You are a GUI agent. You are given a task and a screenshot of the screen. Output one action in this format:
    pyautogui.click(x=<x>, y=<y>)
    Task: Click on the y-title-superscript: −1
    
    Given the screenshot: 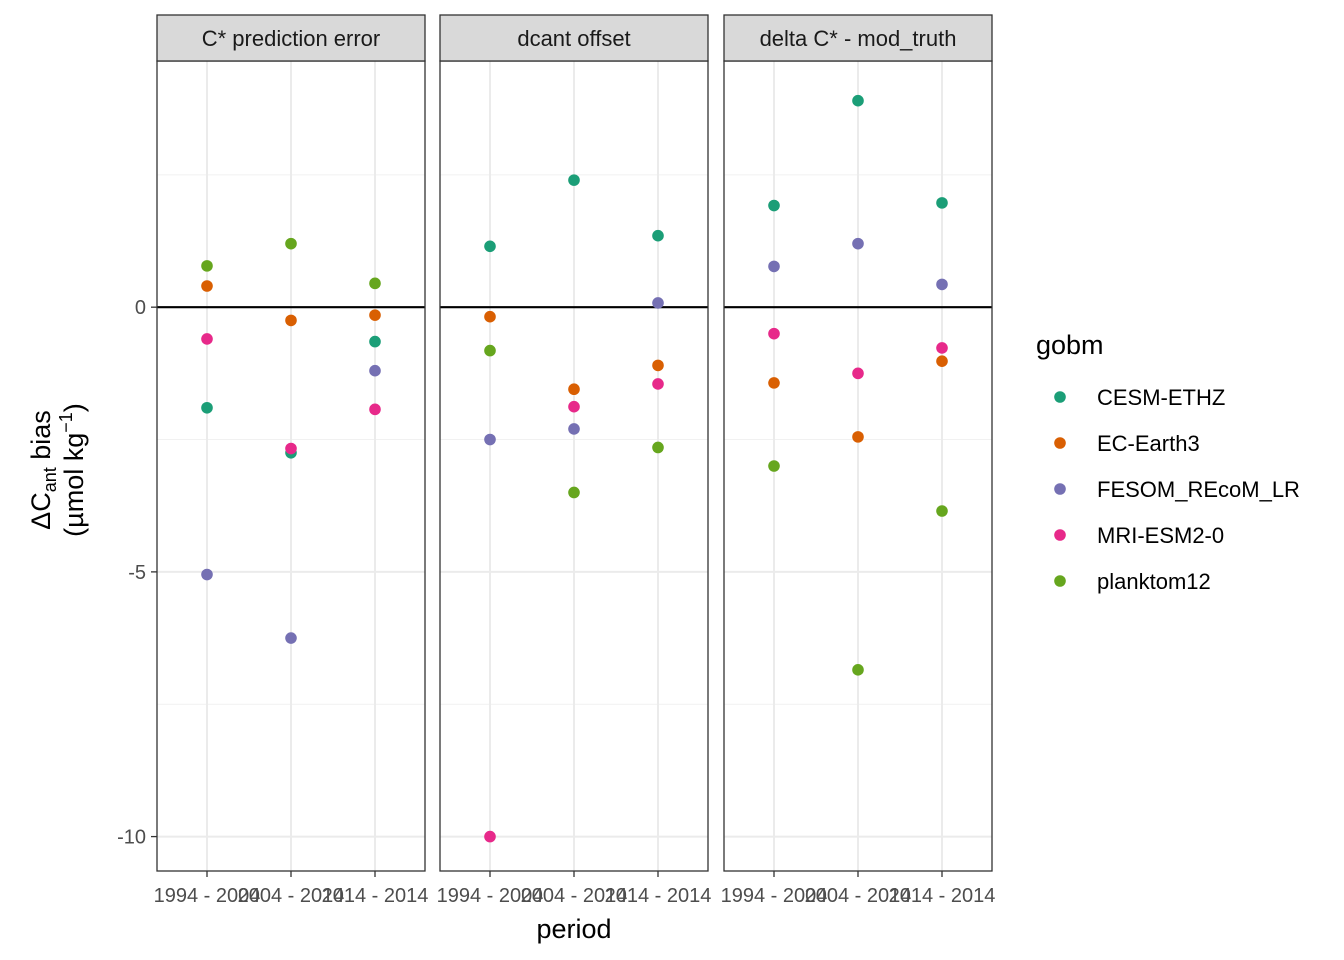 What is the action you would take?
    pyautogui.click(x=66, y=422)
    